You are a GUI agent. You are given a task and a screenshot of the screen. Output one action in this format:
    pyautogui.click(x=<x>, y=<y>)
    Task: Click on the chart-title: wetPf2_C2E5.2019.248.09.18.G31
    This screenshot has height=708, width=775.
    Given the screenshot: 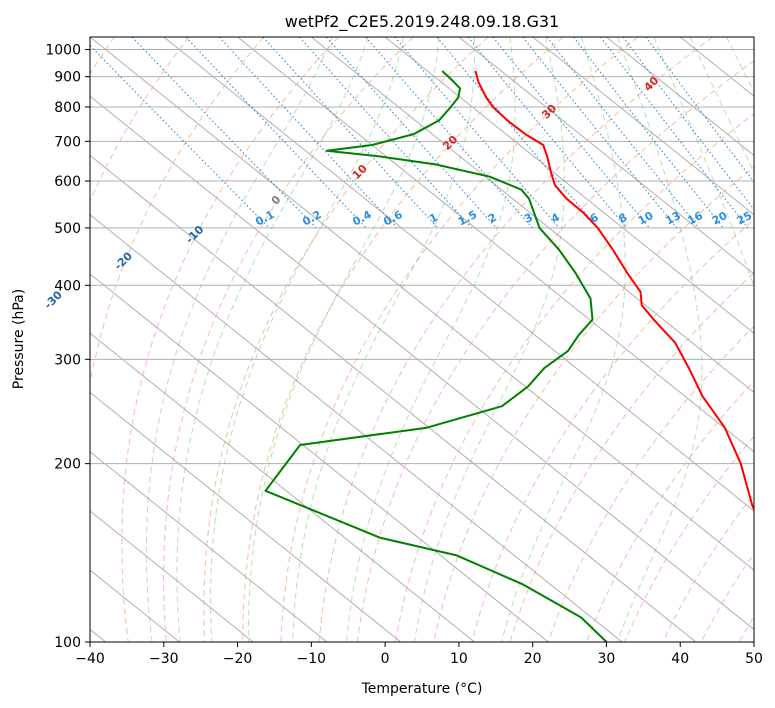 What is the action you would take?
    pyautogui.click(x=422, y=22)
    